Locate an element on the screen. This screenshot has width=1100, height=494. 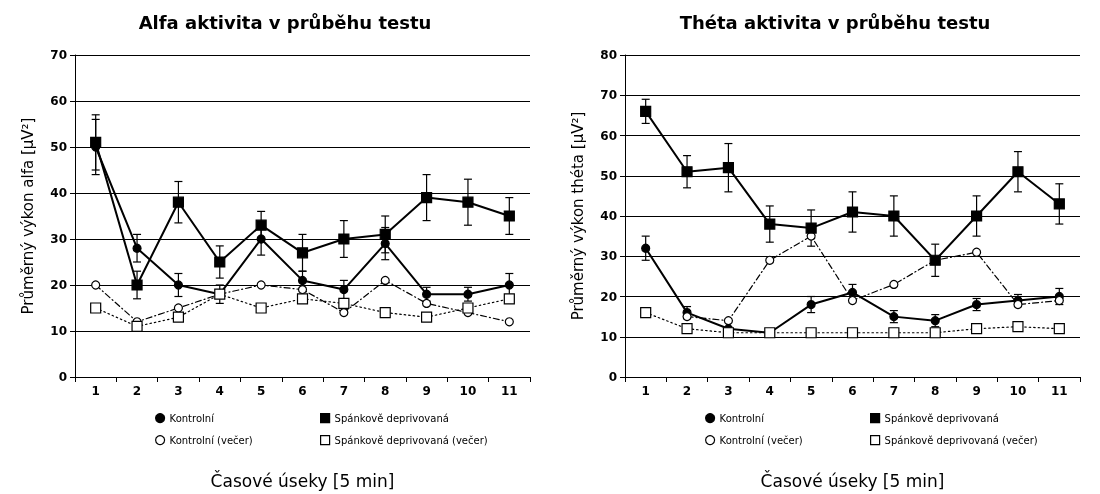
y-tick-label: 80 is located at coordinates (608, 55).